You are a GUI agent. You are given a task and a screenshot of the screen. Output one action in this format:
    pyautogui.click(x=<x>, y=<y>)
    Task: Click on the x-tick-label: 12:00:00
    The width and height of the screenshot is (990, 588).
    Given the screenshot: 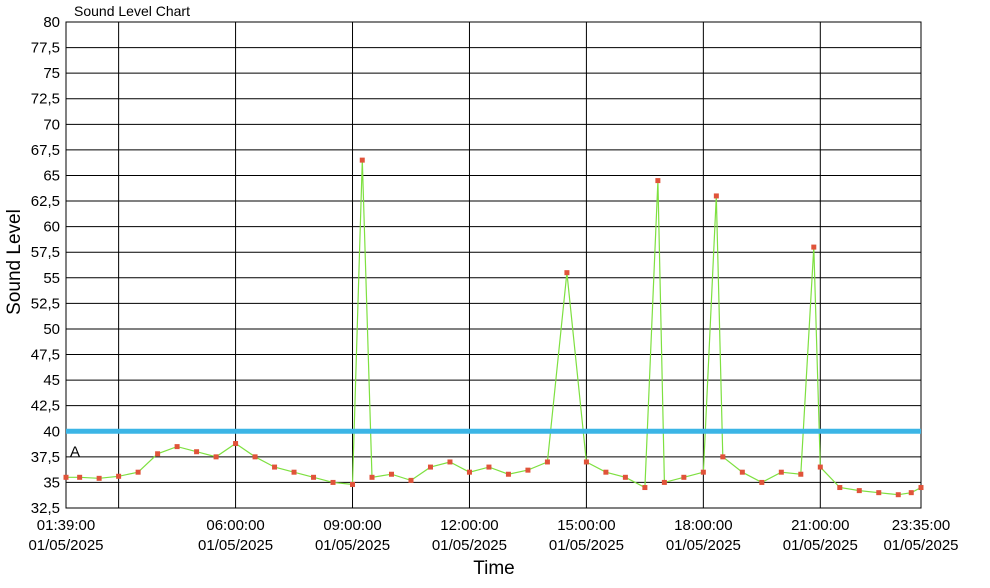 What is the action you would take?
    pyautogui.click(x=469, y=525)
    